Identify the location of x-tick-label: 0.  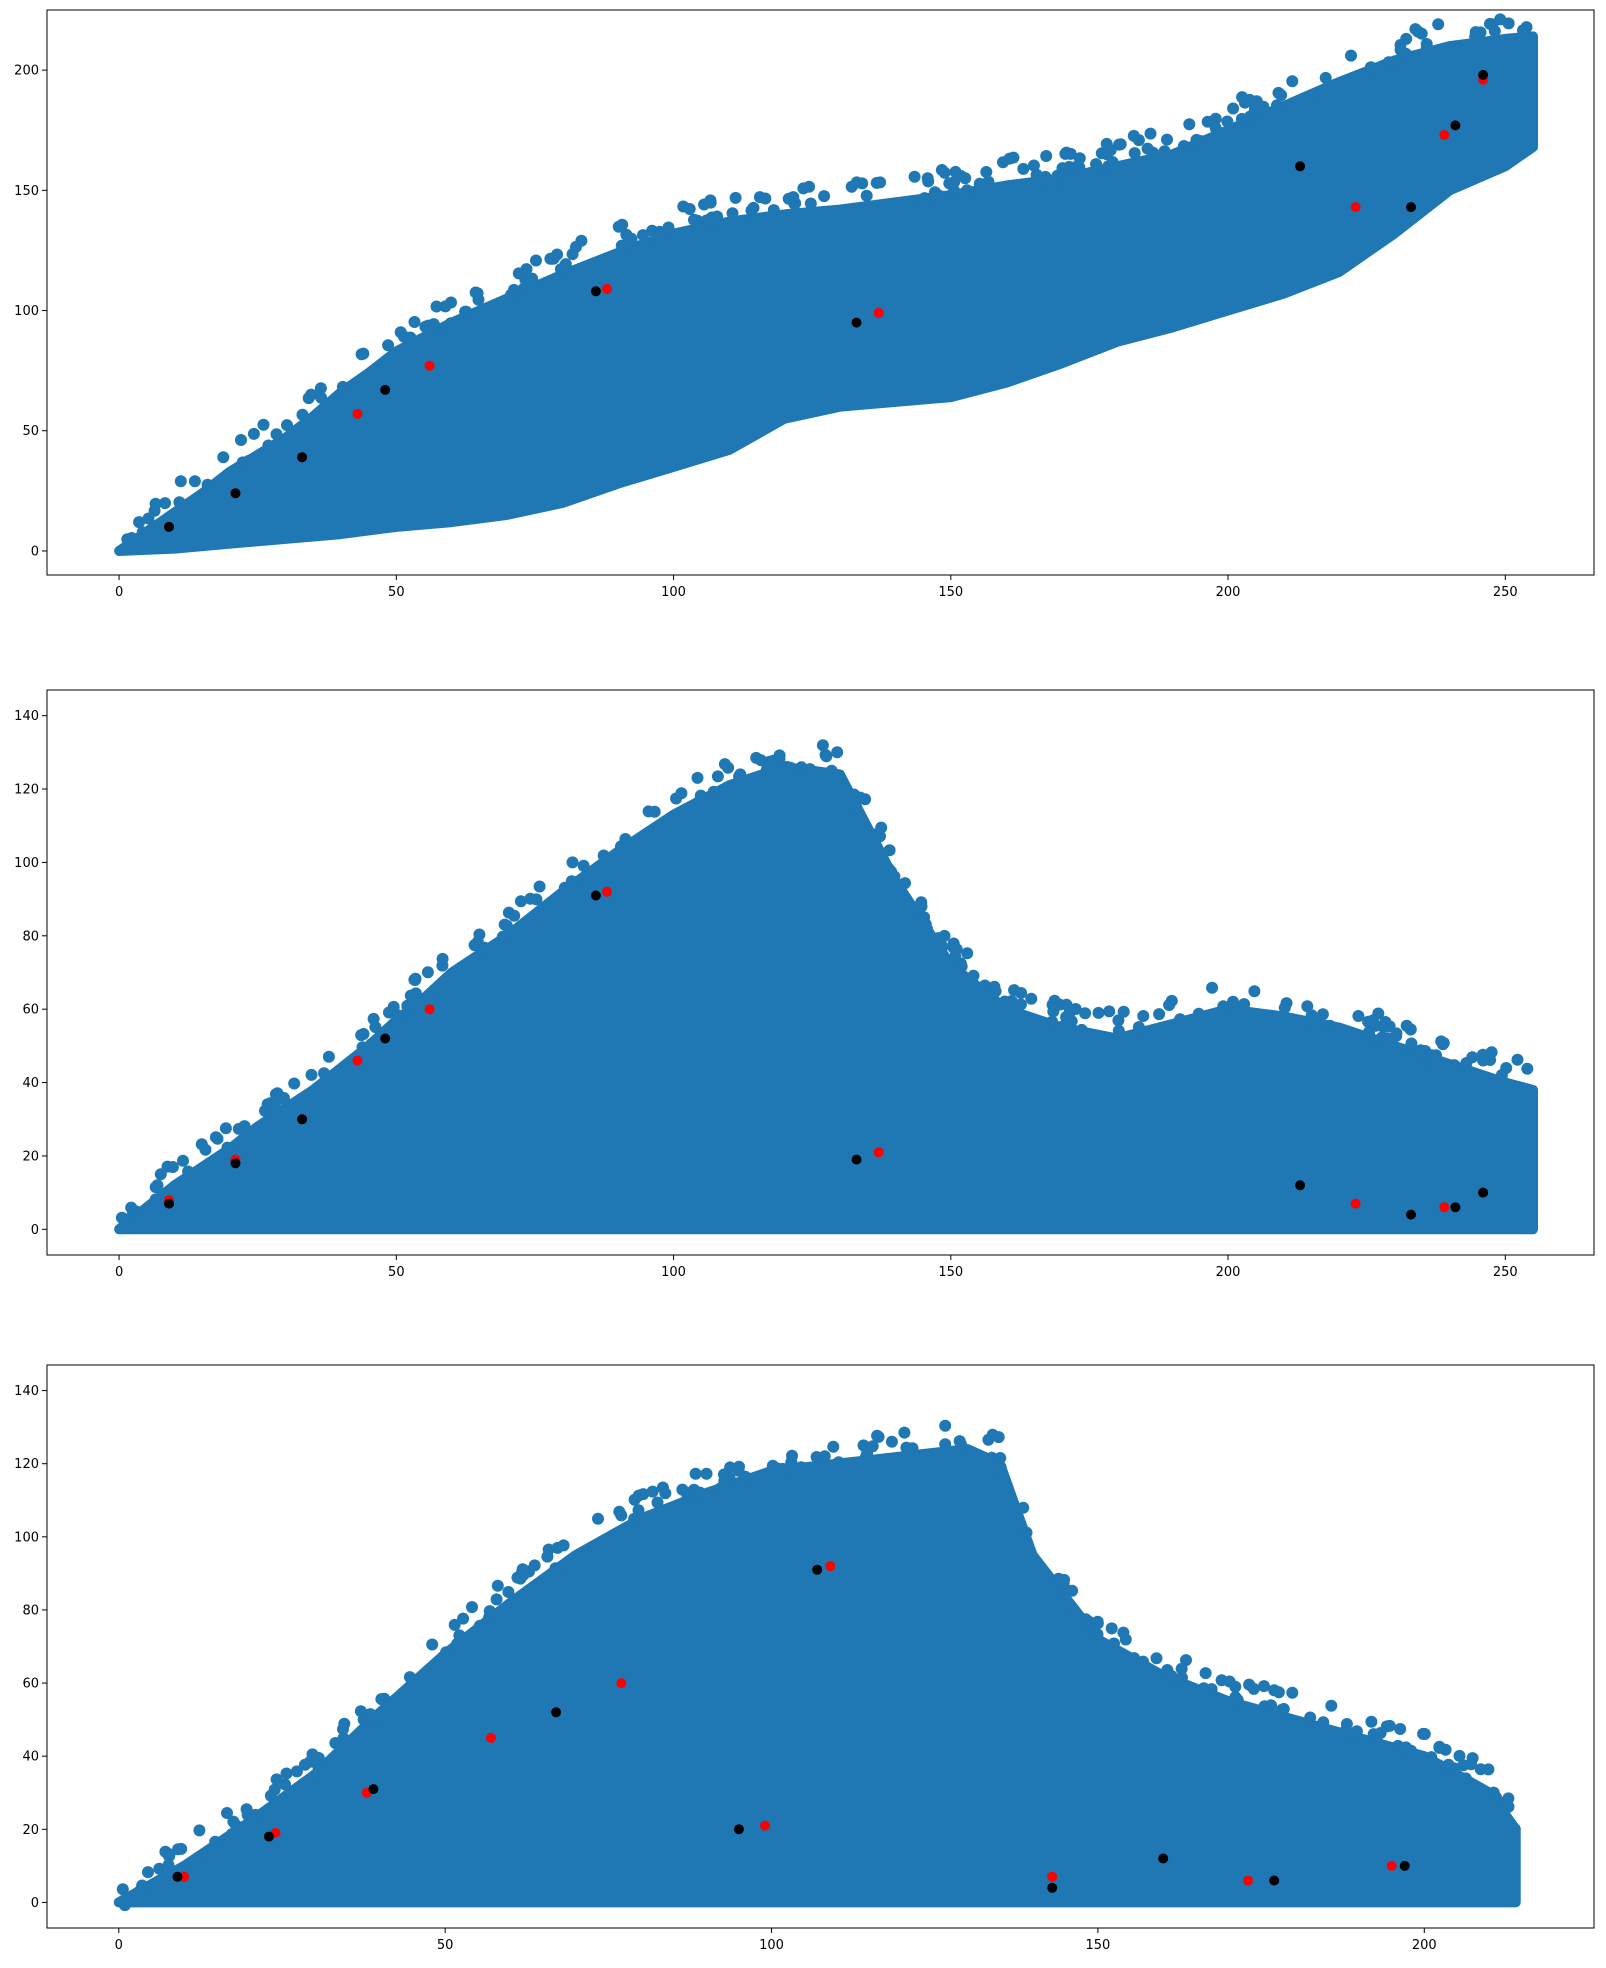
(119, 1272).